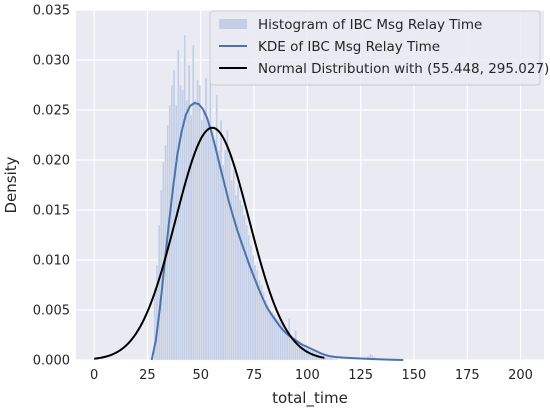 This screenshot has height=410, width=550. Describe the element at coordinates (254, 375) in the screenshot. I see `x-tick-label: 75` at that location.